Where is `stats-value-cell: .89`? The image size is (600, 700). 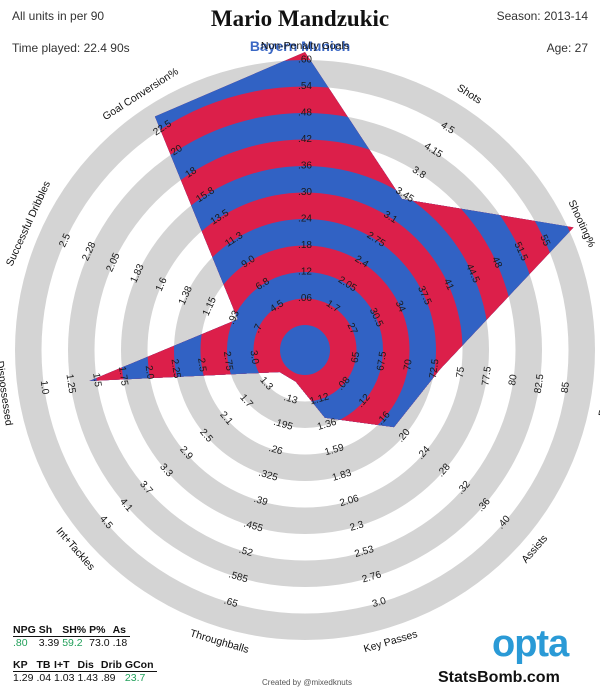
stats-value-cell: .89 is located at coordinates (108, 678).